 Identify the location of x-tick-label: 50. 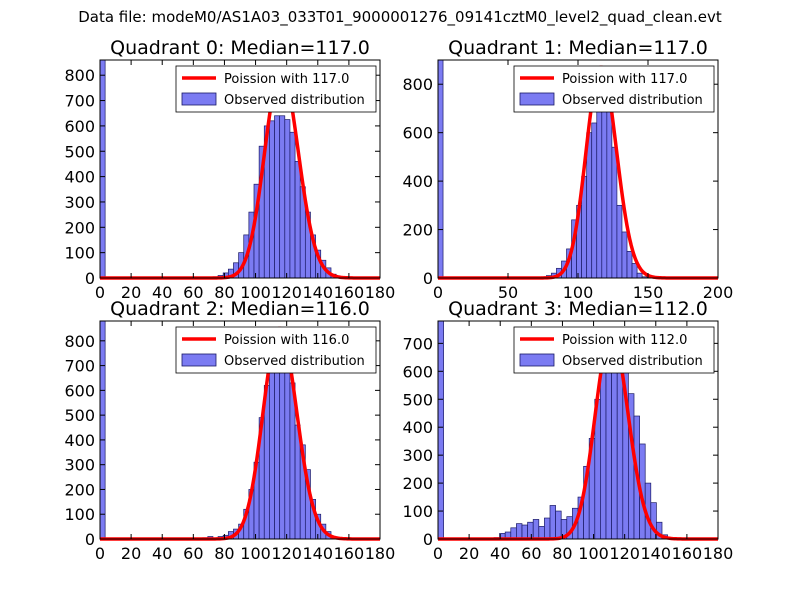
(508, 292).